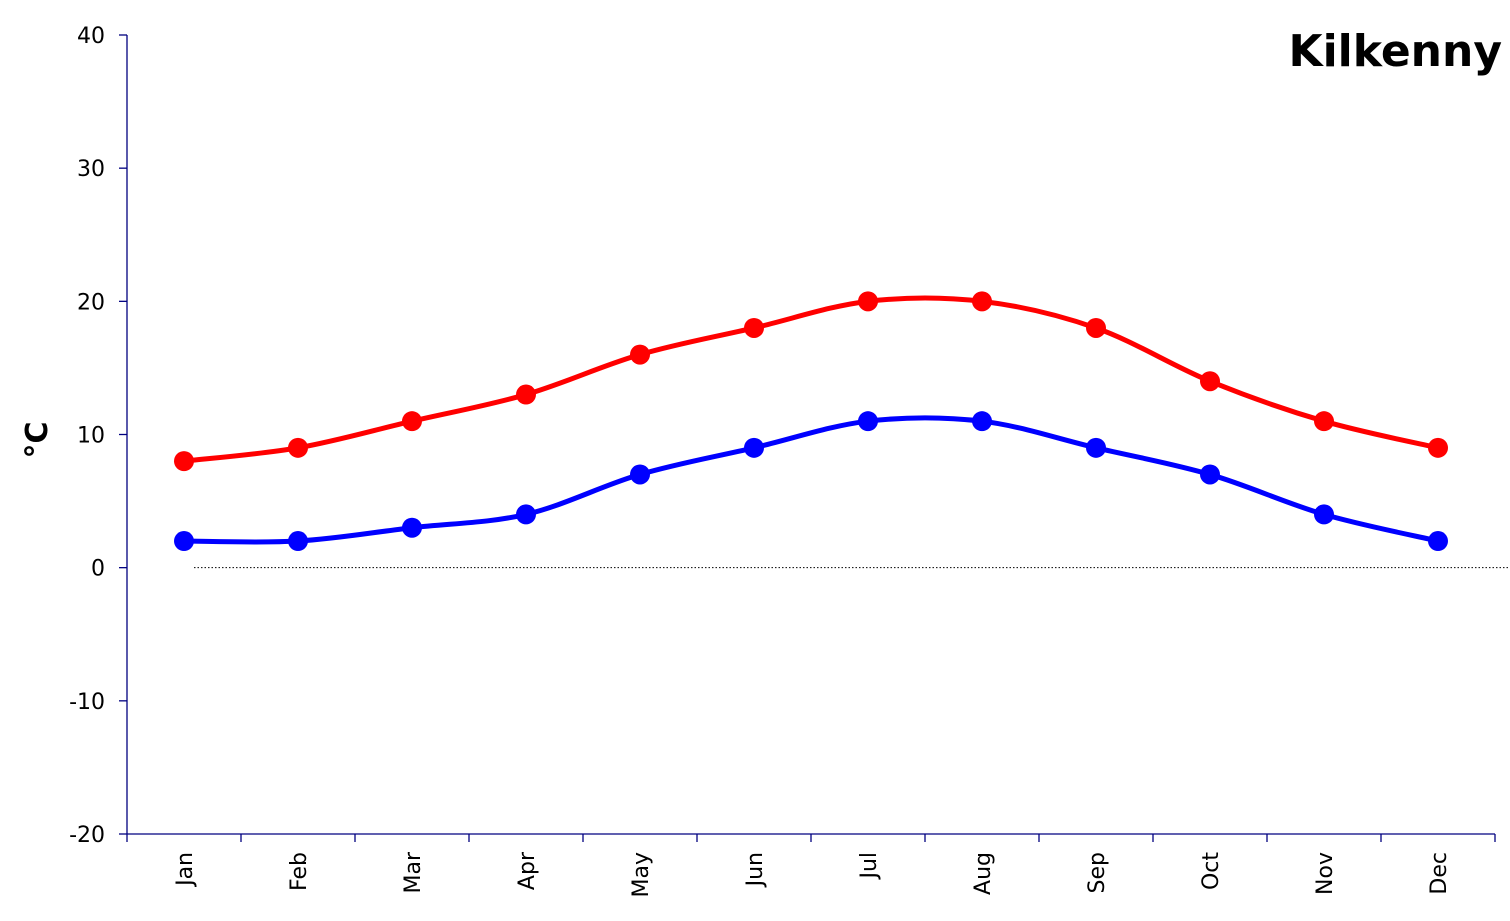  I want to click on y-tick-label: -20, so click(87, 835).